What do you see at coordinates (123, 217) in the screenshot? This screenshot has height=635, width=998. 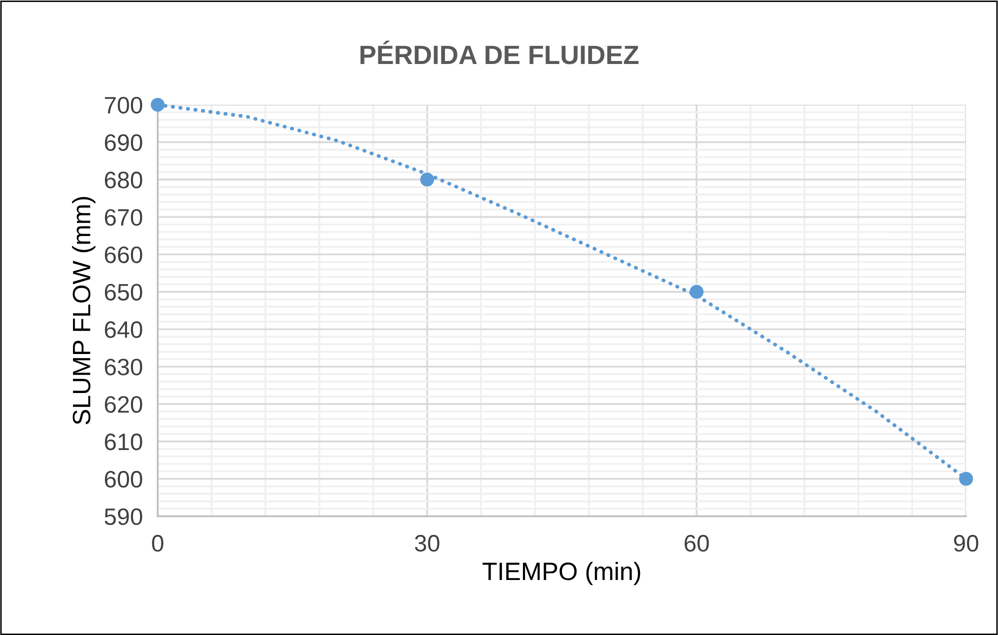 I see `y-tick-label: 670` at bounding box center [123, 217].